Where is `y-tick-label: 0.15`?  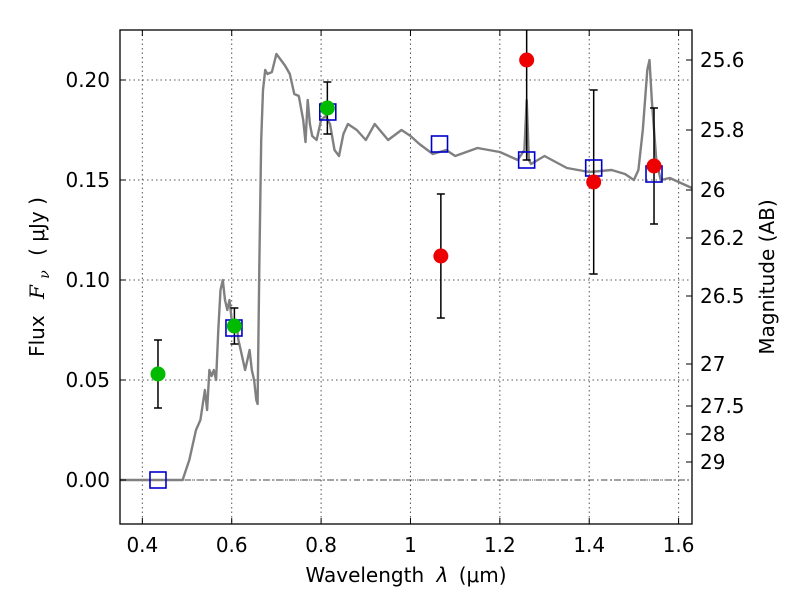
y-tick-label: 0.15 is located at coordinates (87, 180).